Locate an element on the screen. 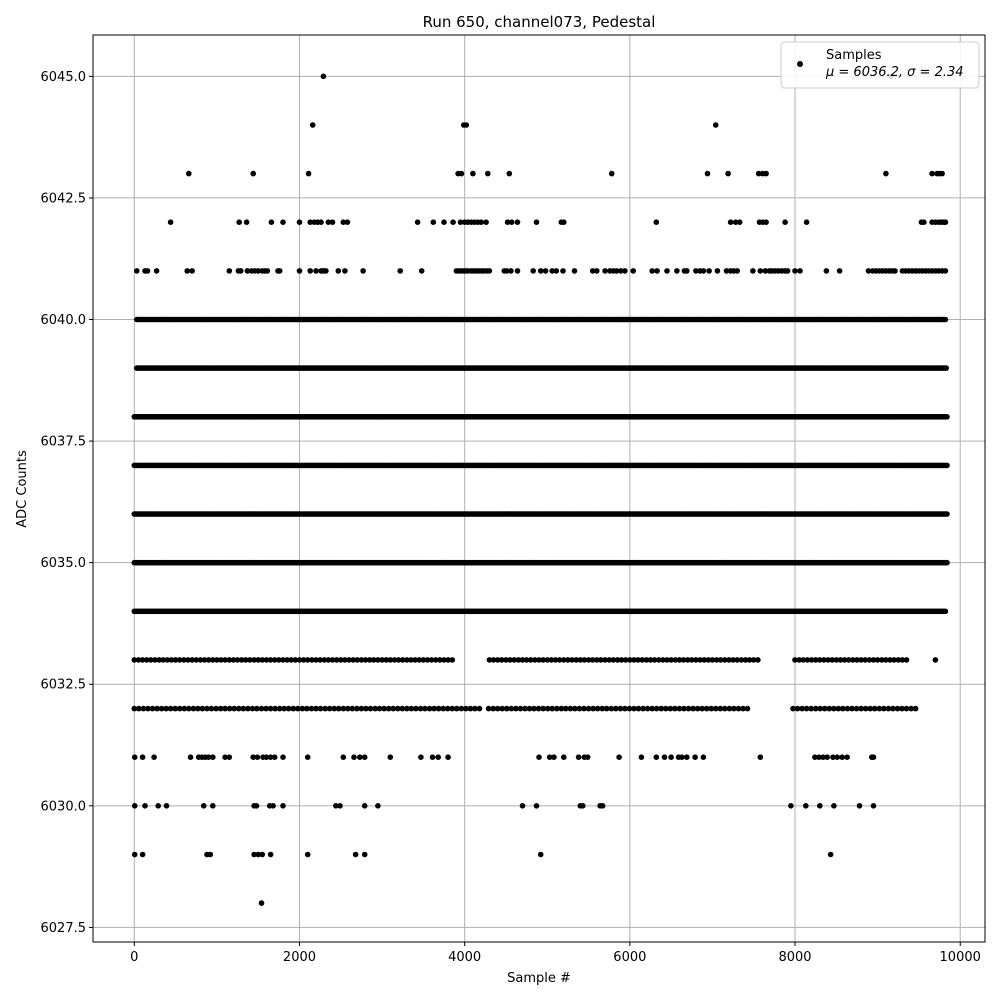  x-axis-label: Sample # is located at coordinates (539, 978).